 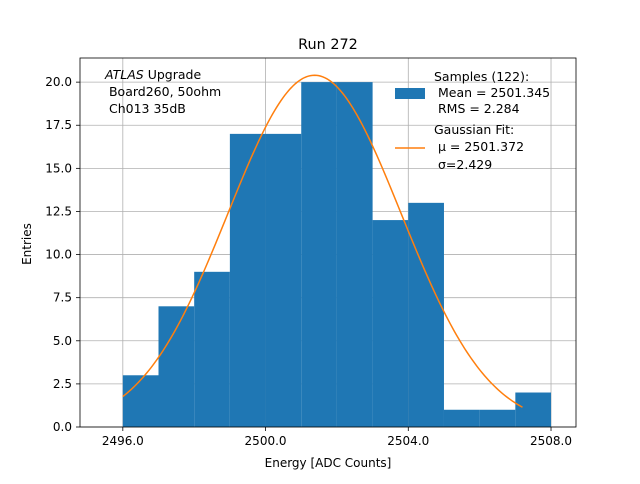 I want to click on x-tick-label: 2508.0, so click(x=551, y=441).